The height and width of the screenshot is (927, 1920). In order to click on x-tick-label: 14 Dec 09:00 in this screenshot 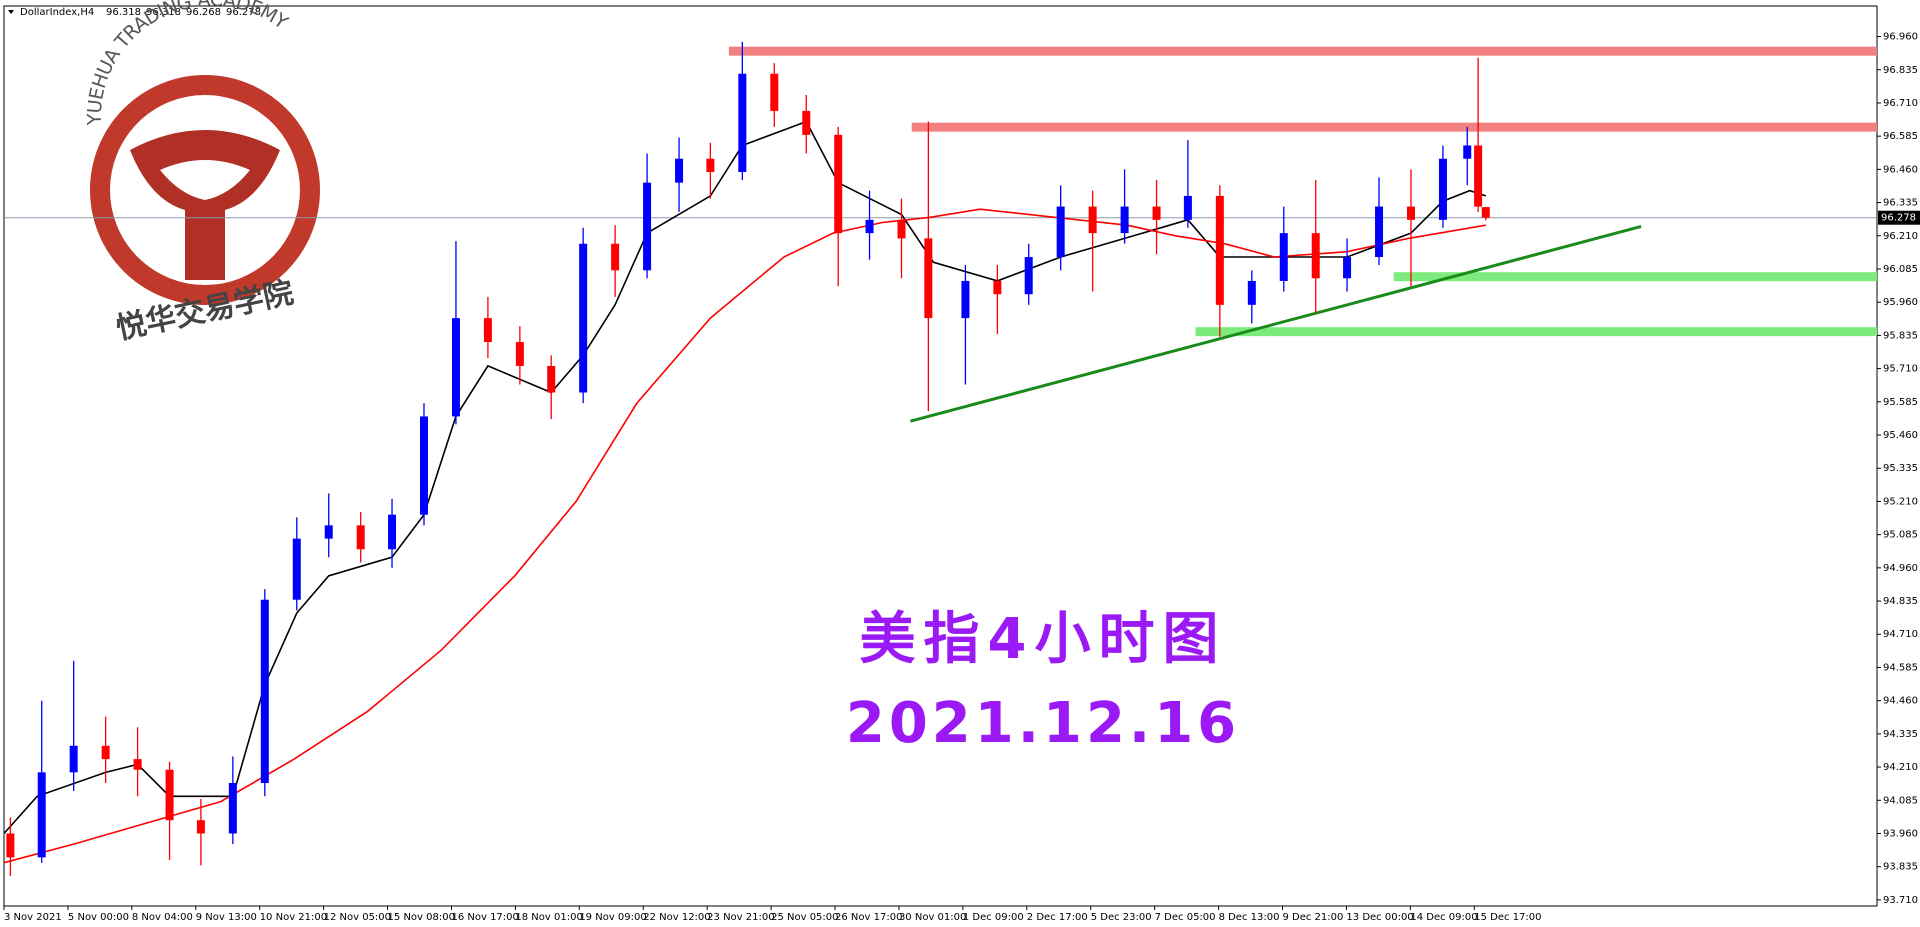, I will do `click(1443, 917)`.